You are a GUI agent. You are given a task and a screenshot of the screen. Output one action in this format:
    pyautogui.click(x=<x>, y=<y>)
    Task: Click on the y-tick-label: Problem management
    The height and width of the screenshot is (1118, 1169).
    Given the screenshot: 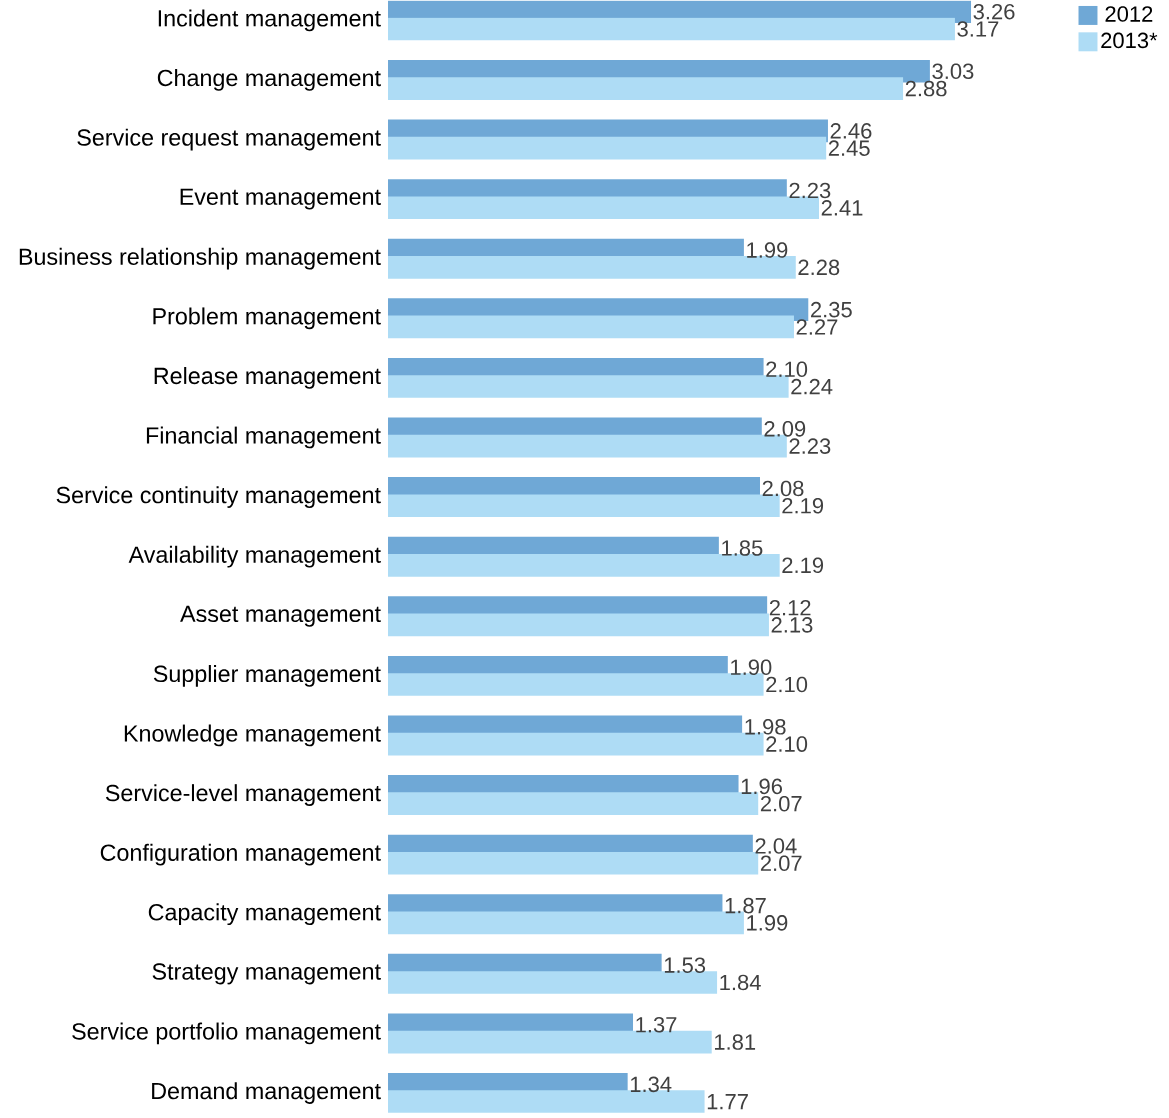 What is the action you would take?
    pyautogui.click(x=267, y=318)
    